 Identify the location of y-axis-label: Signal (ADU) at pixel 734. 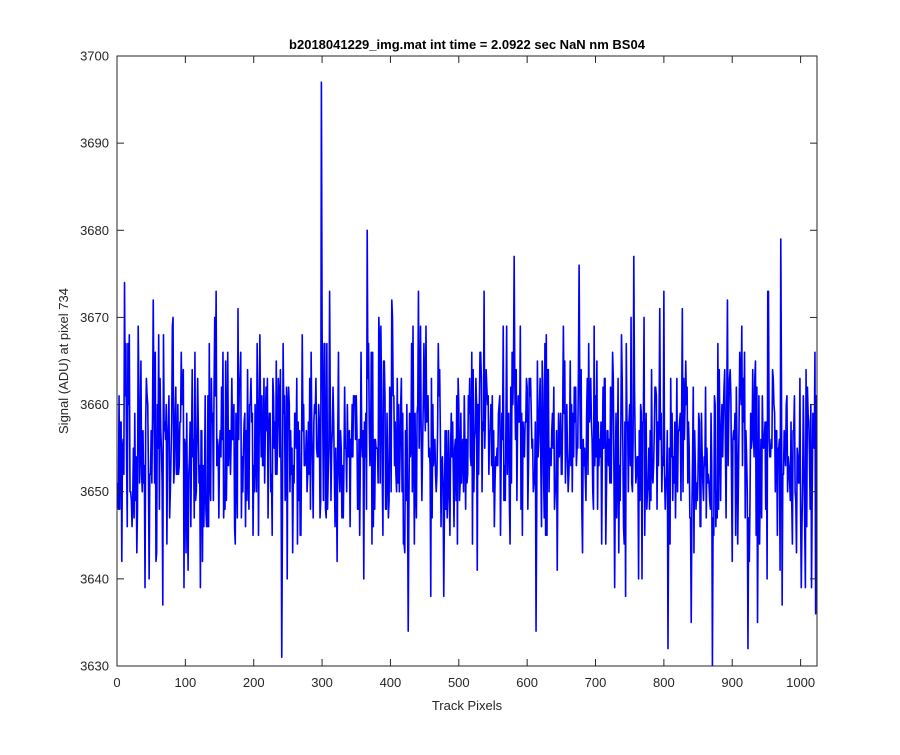
(63, 361).